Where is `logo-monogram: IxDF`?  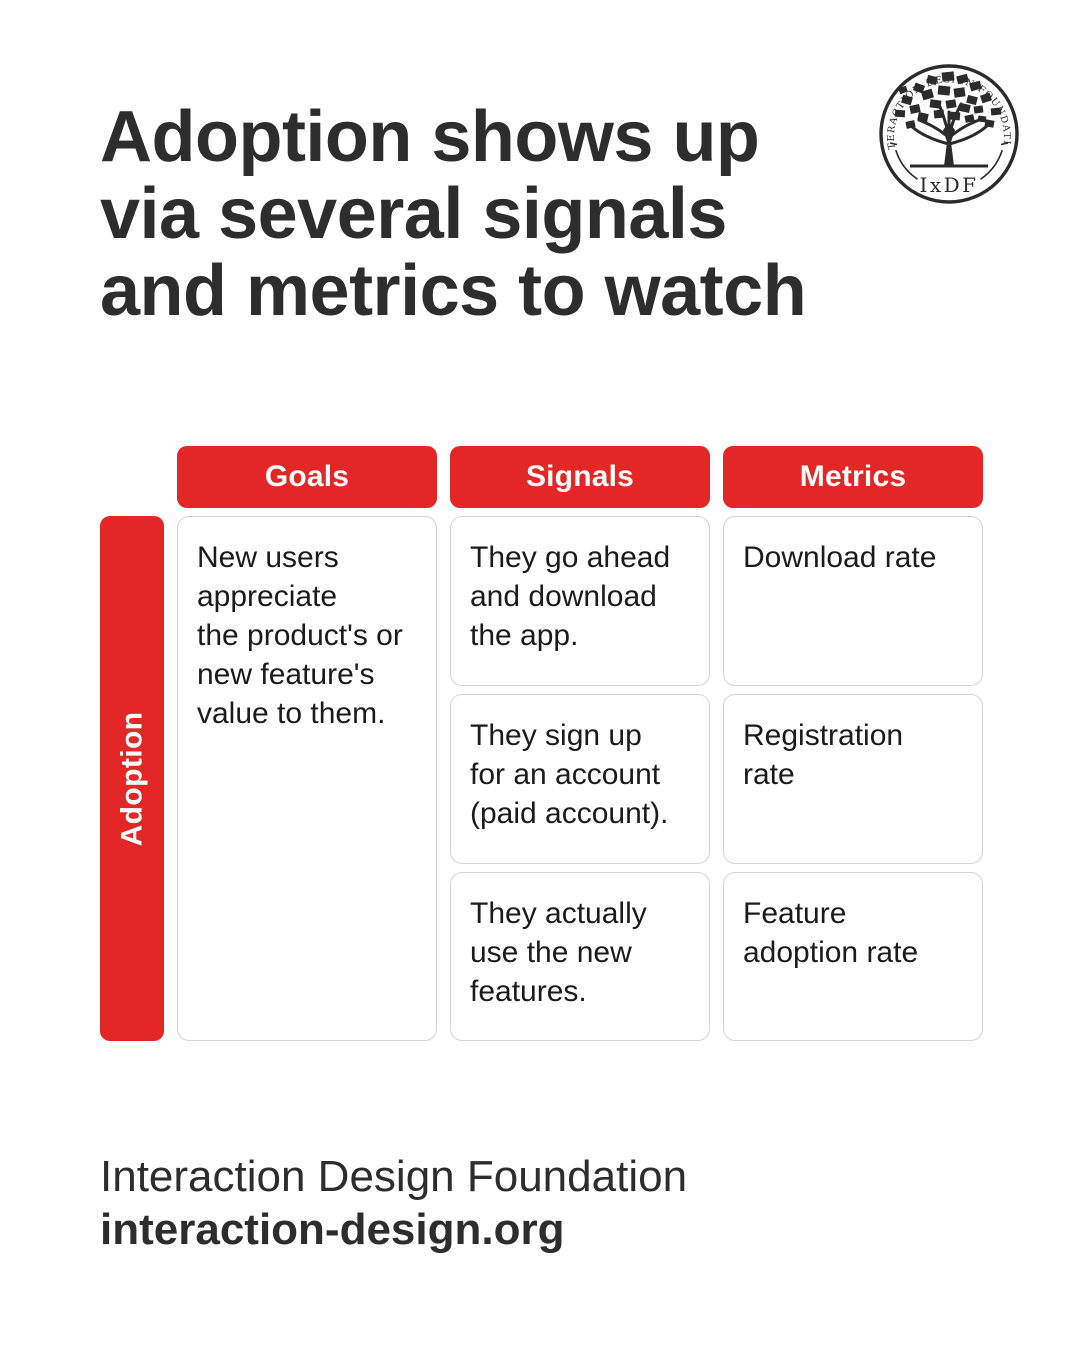 logo-monogram: IxDF is located at coordinates (948, 185).